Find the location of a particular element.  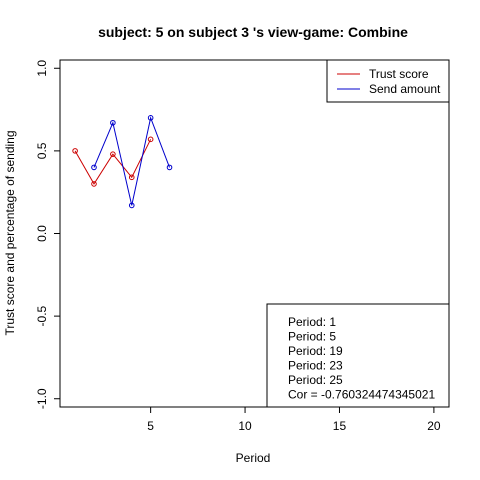

annotation-line: Cor = -0.760324474345021 is located at coordinates (361, 395).